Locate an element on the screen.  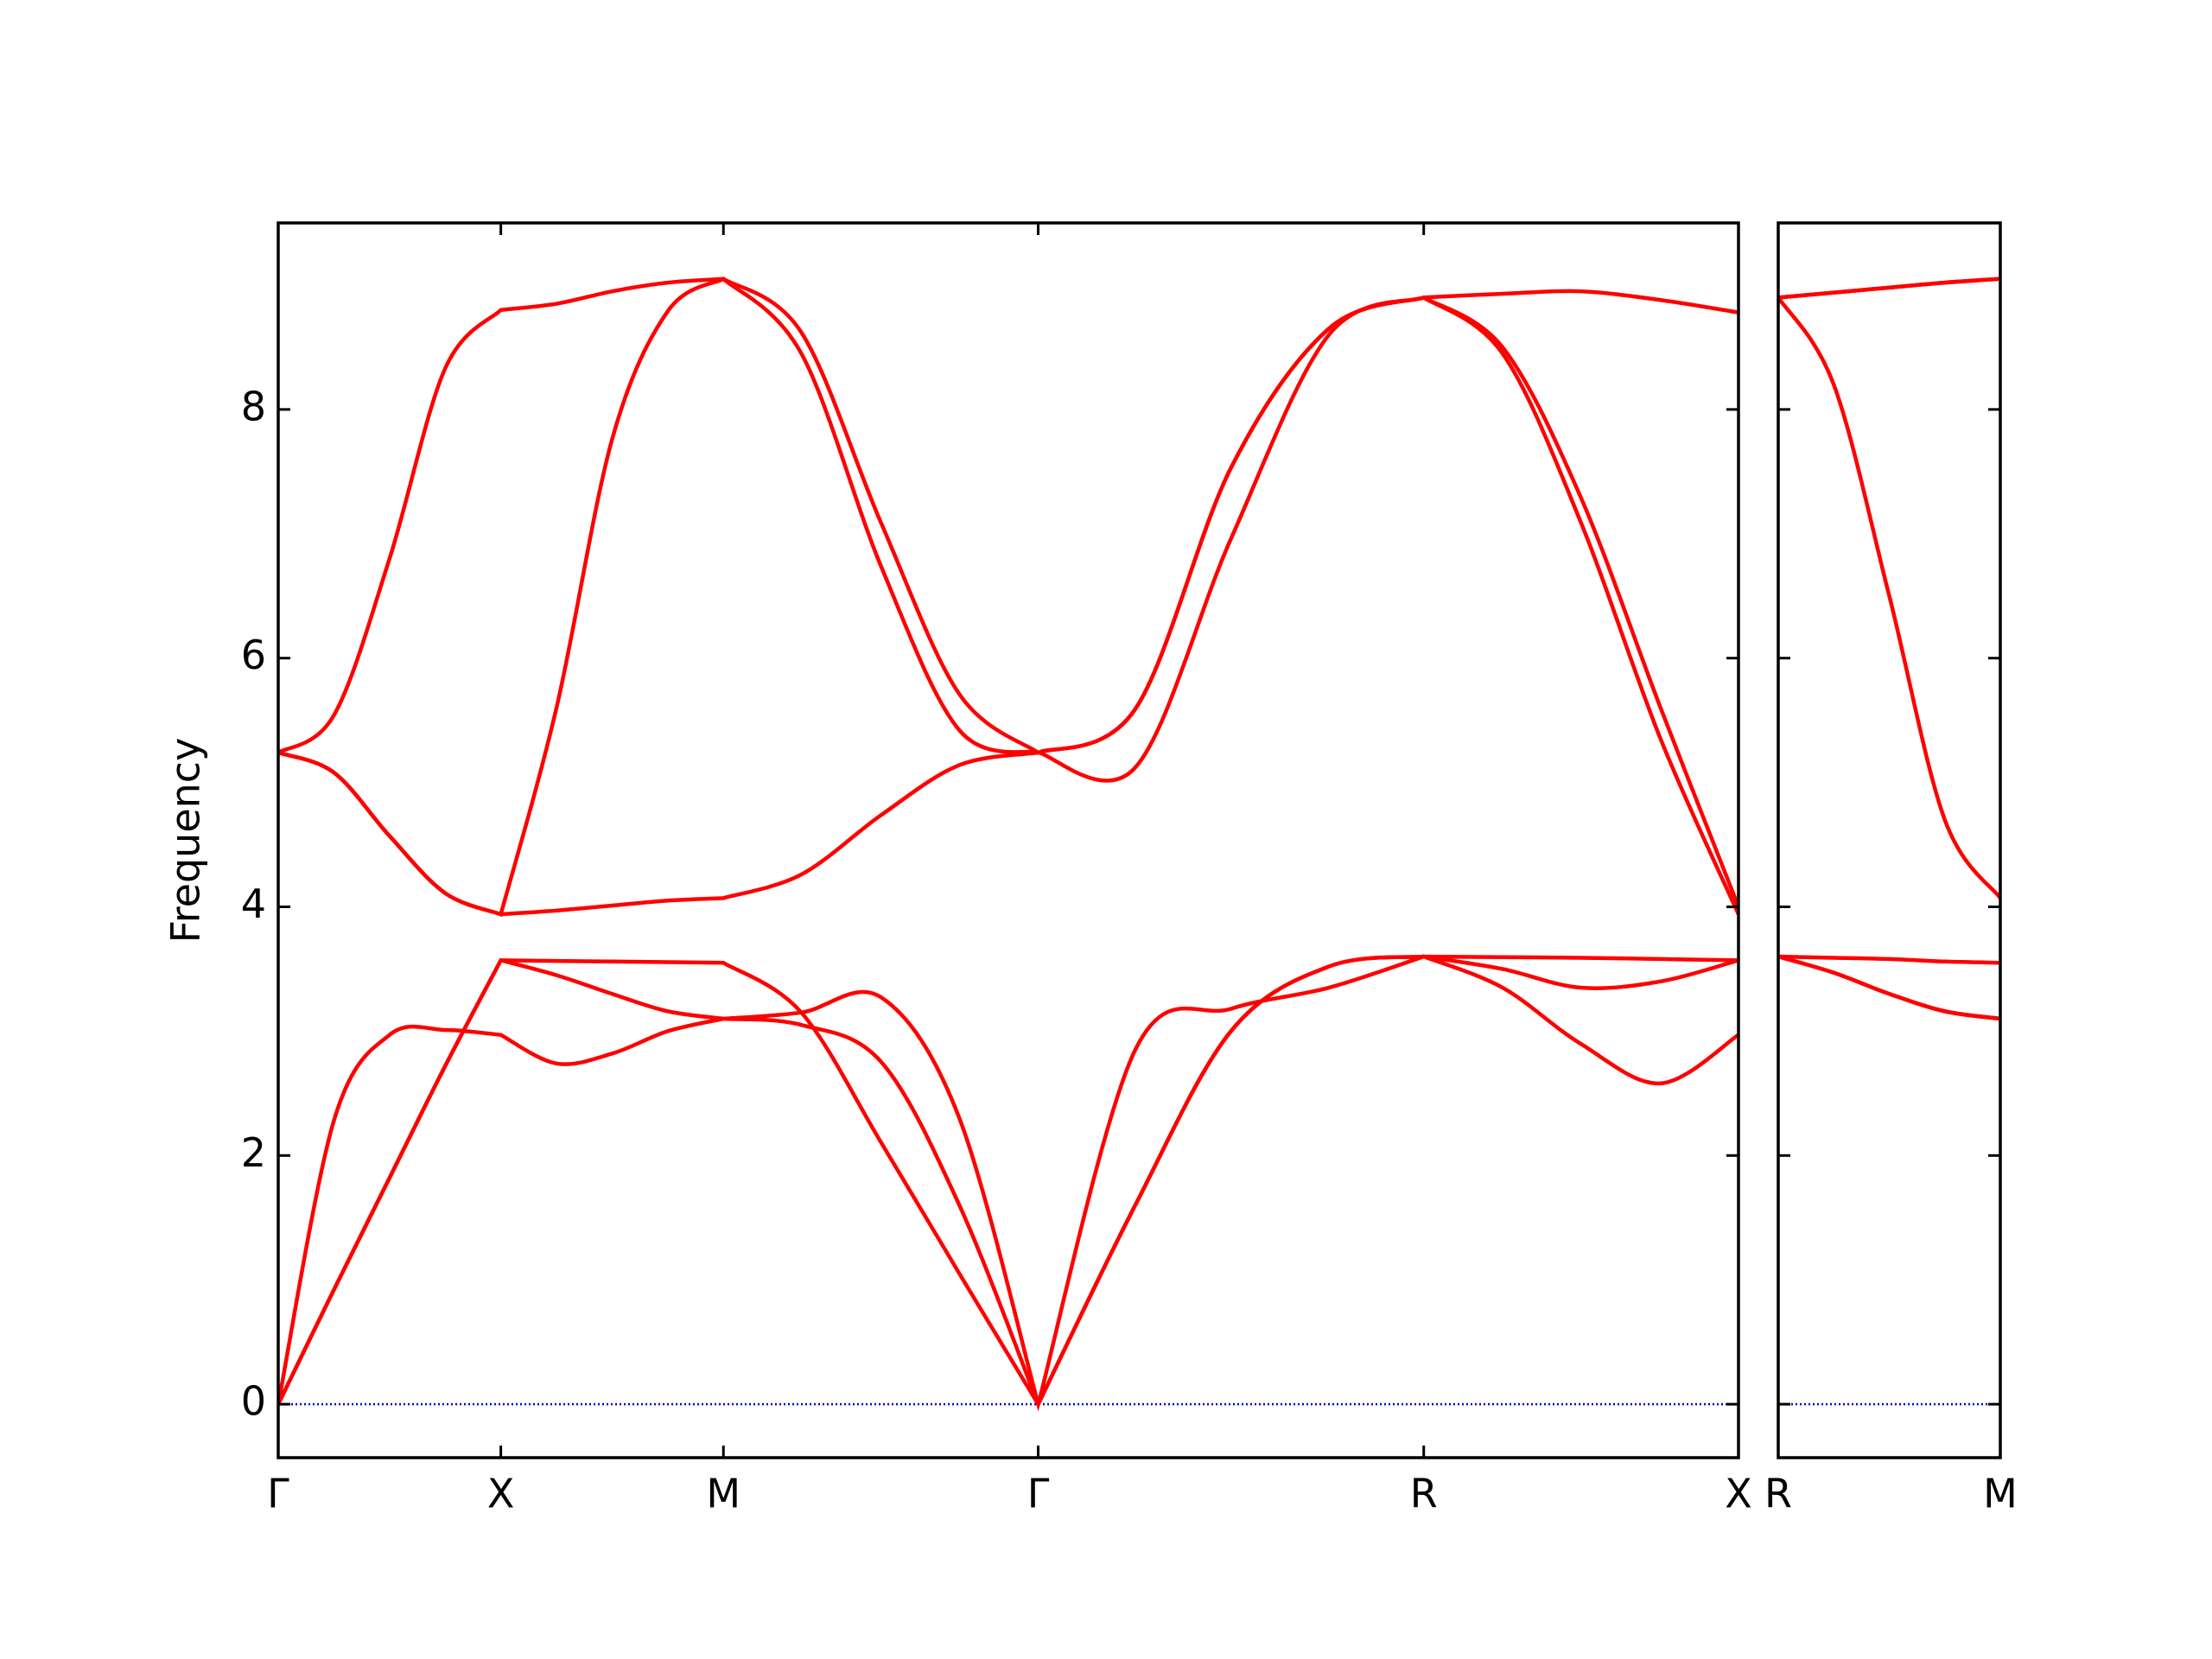
y-tick-label: 6 is located at coordinates (253, 655).